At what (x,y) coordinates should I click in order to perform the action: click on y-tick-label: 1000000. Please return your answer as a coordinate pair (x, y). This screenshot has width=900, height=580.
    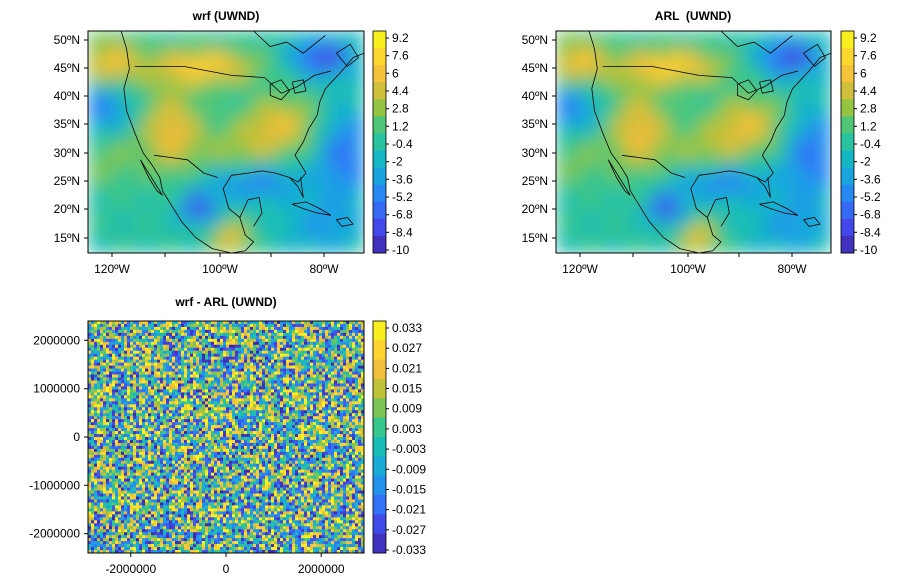
    Looking at the image, I should click on (56, 389).